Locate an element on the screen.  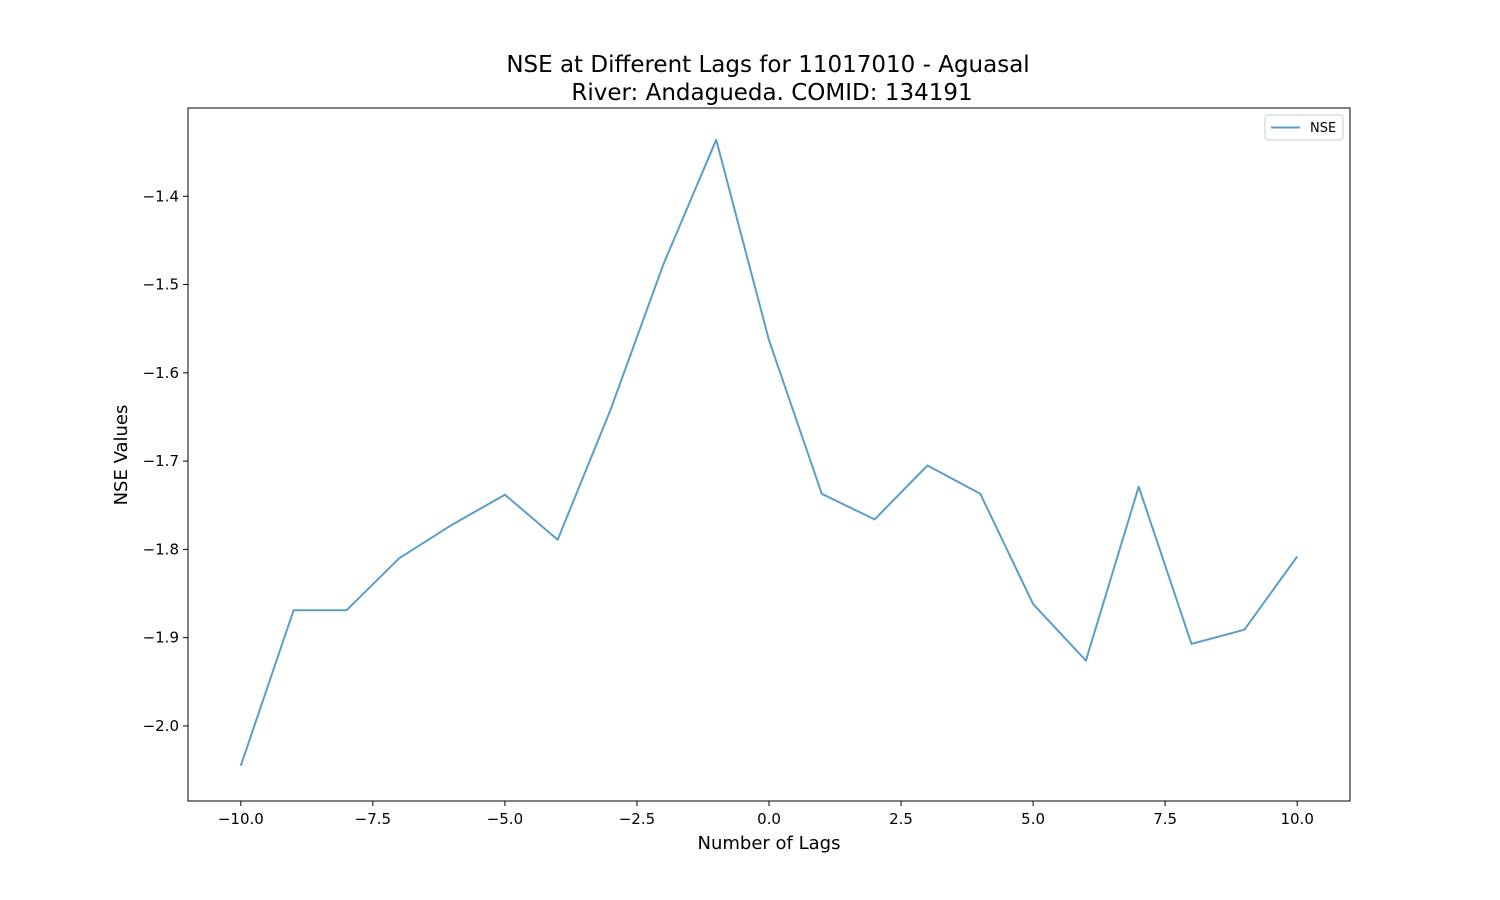
y-tick-label: −1.8 is located at coordinates (161, 549).